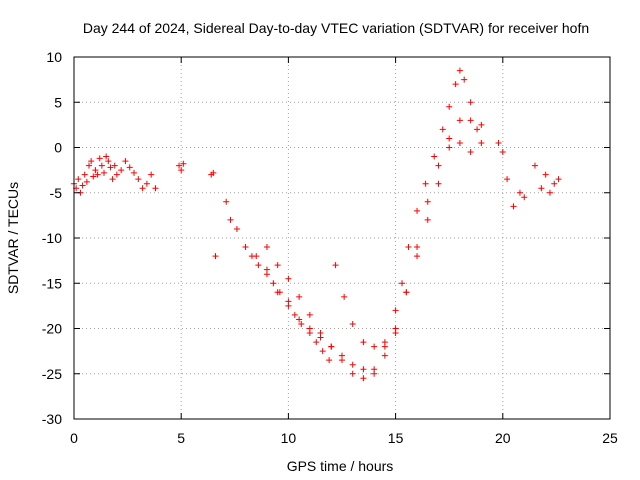 Image resolution: width=640 pixels, height=480 pixels. I want to click on y-tick-label: -20, so click(52, 329).